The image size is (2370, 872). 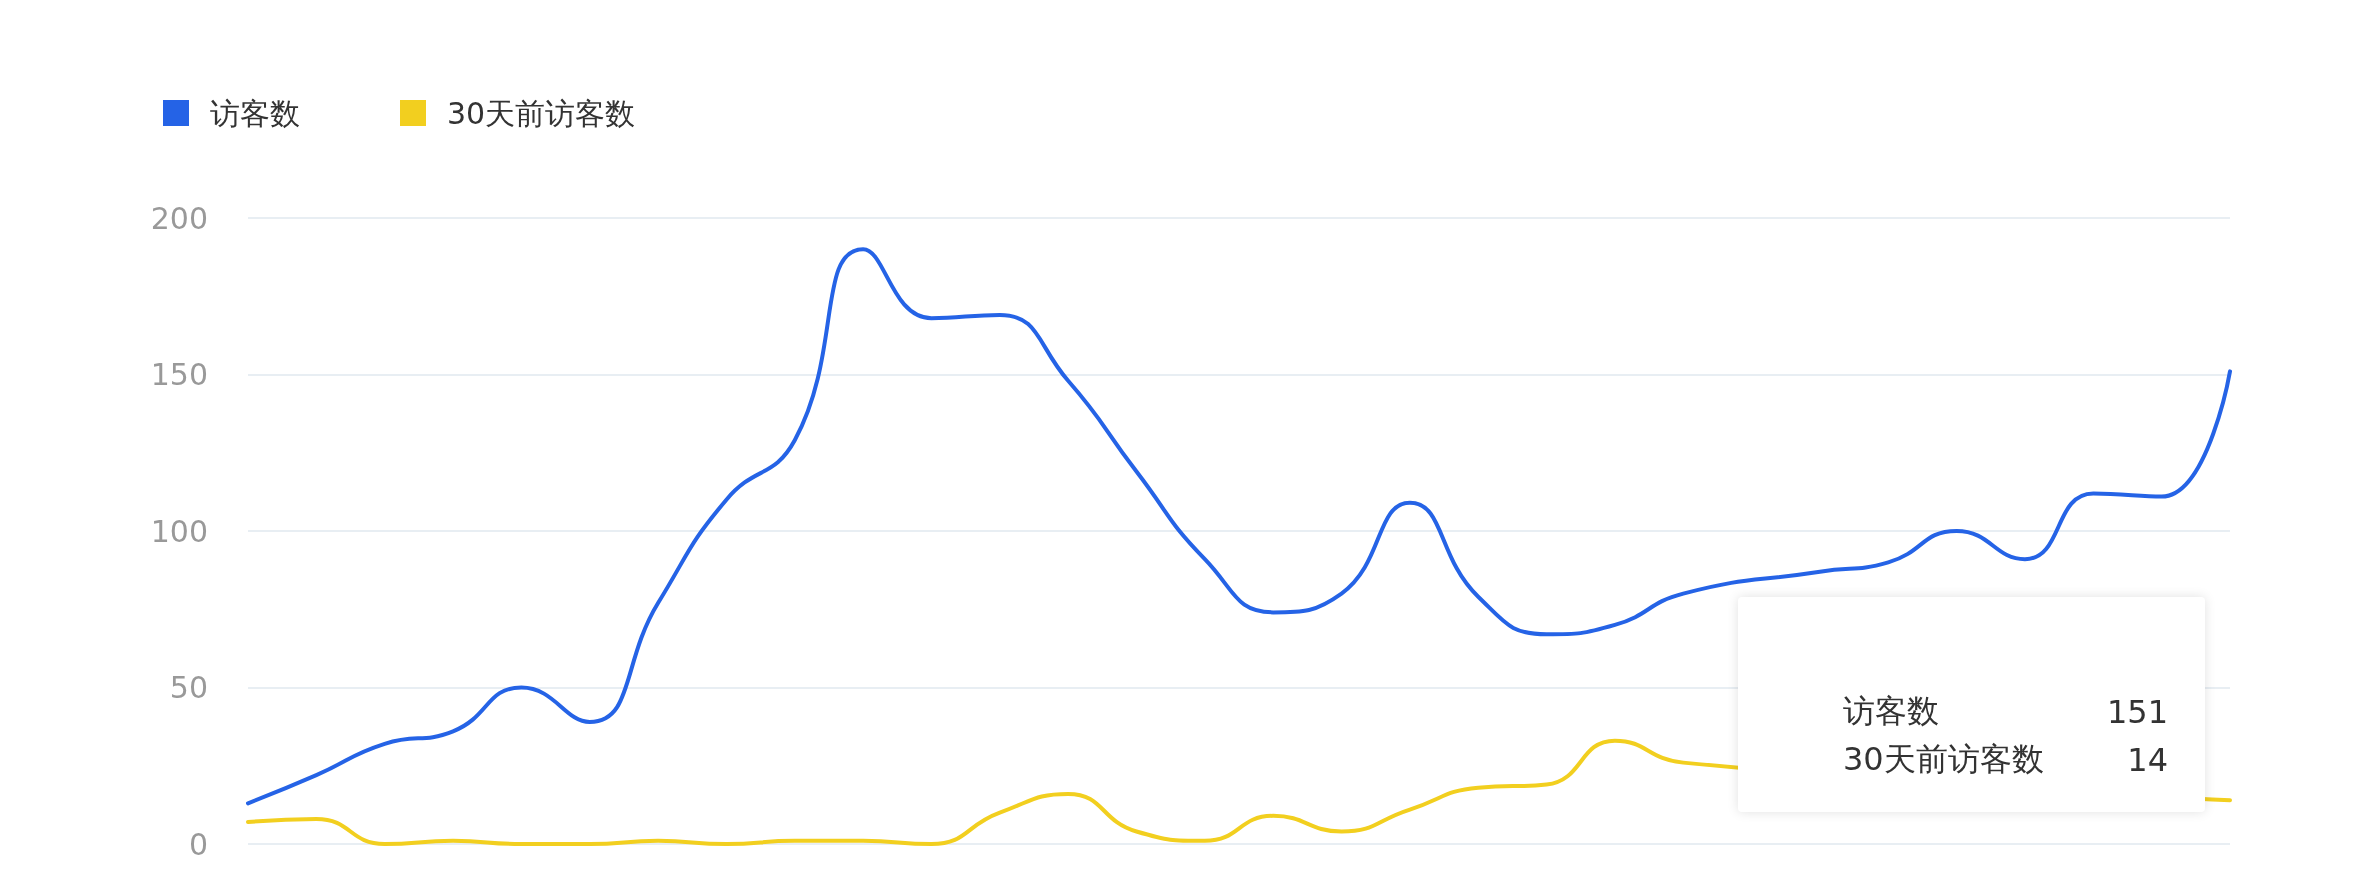 What do you see at coordinates (179, 374) in the screenshot?
I see `y-tick-label: 150` at bounding box center [179, 374].